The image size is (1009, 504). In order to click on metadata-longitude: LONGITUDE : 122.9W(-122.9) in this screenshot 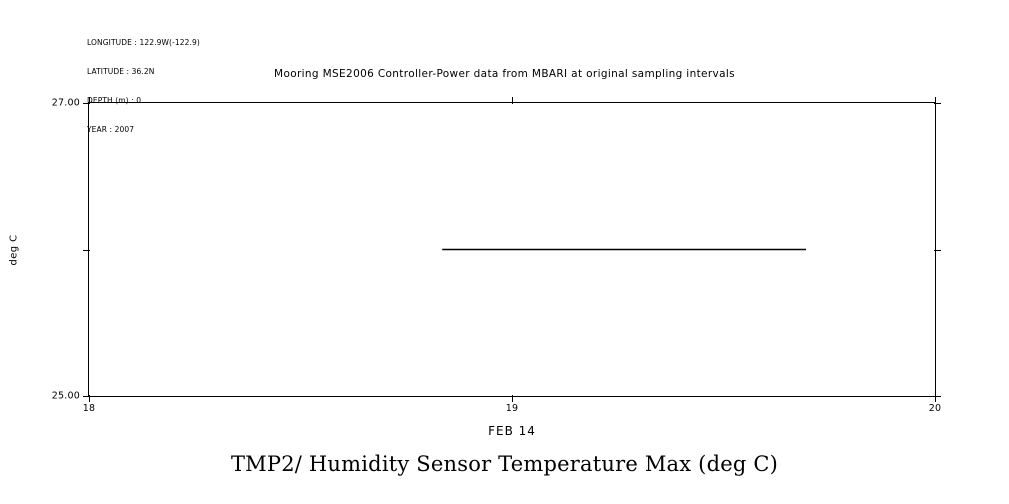, I will do `click(143, 43)`.